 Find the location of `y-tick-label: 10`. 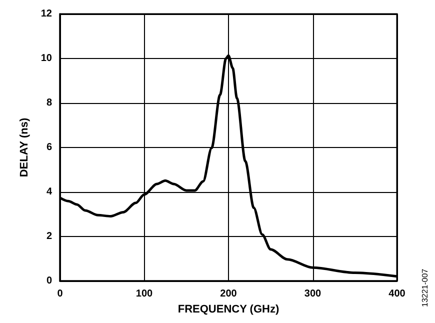

y-tick-label: 10 is located at coordinates (46, 58).